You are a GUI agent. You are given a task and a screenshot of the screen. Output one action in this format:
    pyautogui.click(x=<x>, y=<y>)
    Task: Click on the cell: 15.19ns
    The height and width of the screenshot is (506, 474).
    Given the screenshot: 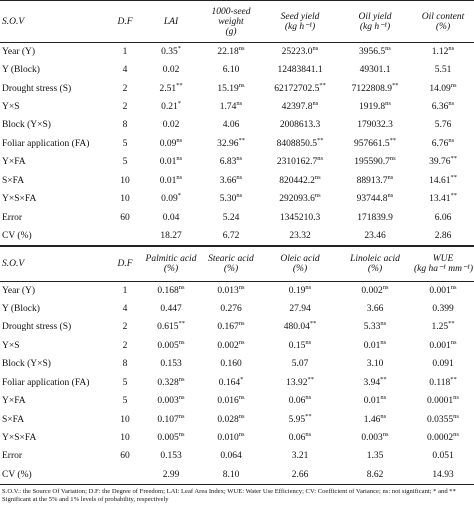 What is the action you would take?
    pyautogui.click(x=231, y=88)
    